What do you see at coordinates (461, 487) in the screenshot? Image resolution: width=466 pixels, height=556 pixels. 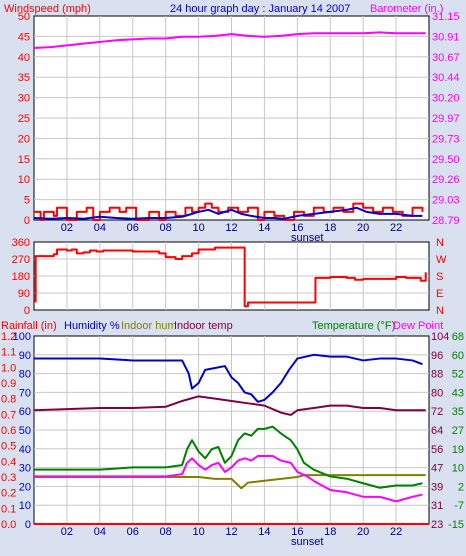 I see `y-tick-label-temperature: 2` at bounding box center [461, 487].